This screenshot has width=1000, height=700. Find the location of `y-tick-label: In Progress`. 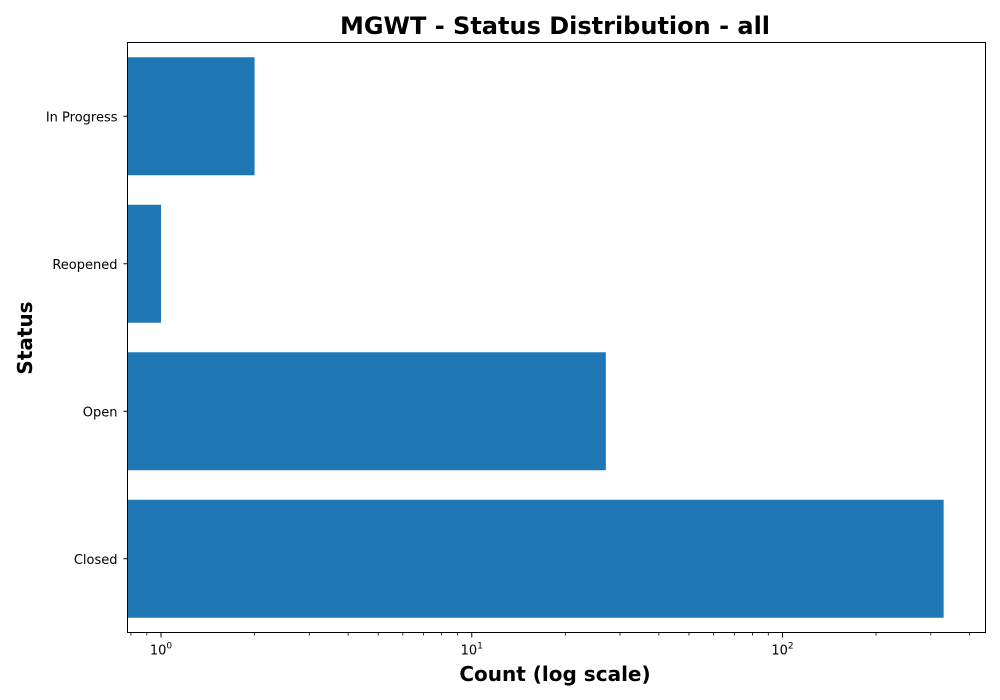

y-tick-label: In Progress is located at coordinates (82, 117).